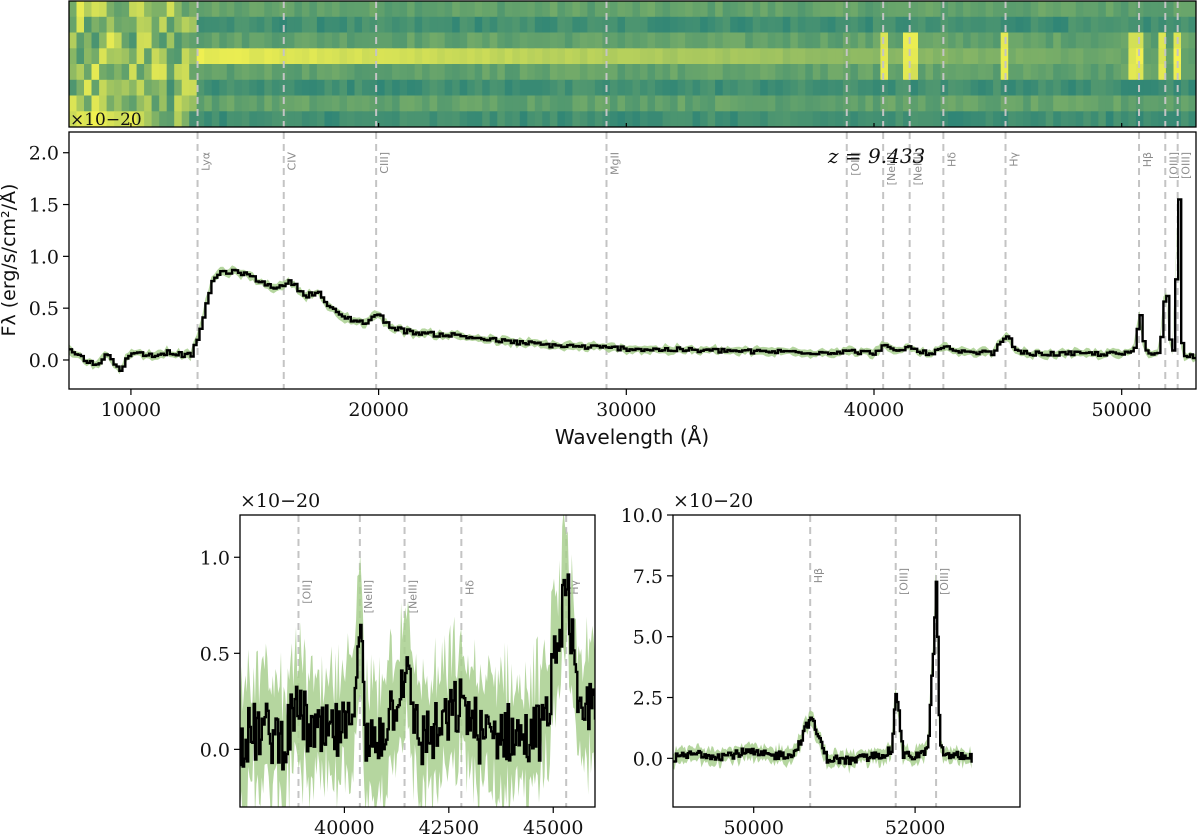  Describe the element at coordinates (215, 558) in the screenshot. I see `left-y-tick-label: 1.0` at that location.